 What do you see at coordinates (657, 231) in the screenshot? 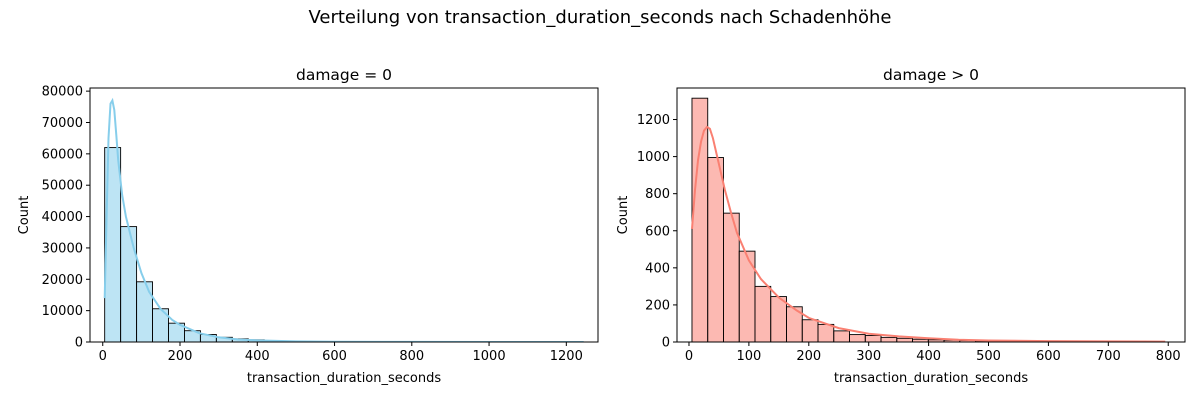
I see `y-tick-label: 600` at bounding box center [657, 231].